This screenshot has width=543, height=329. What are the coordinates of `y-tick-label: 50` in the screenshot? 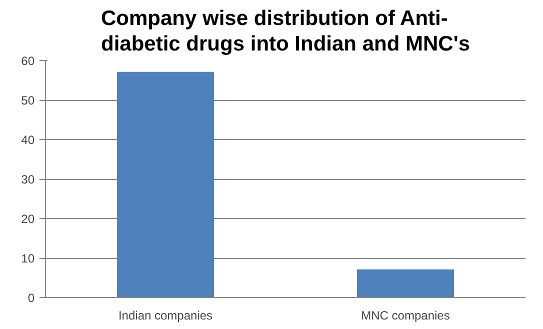 It's located at (28, 101).